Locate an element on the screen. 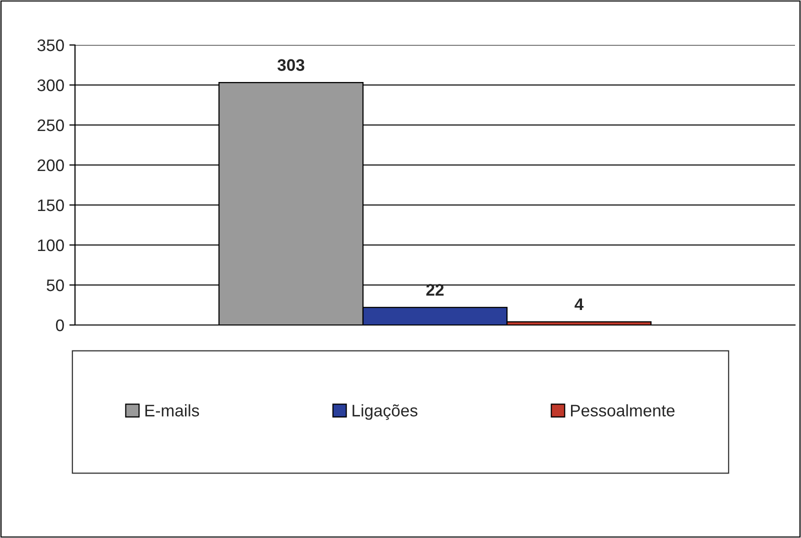  y-tick-label: 250 is located at coordinates (51, 125).